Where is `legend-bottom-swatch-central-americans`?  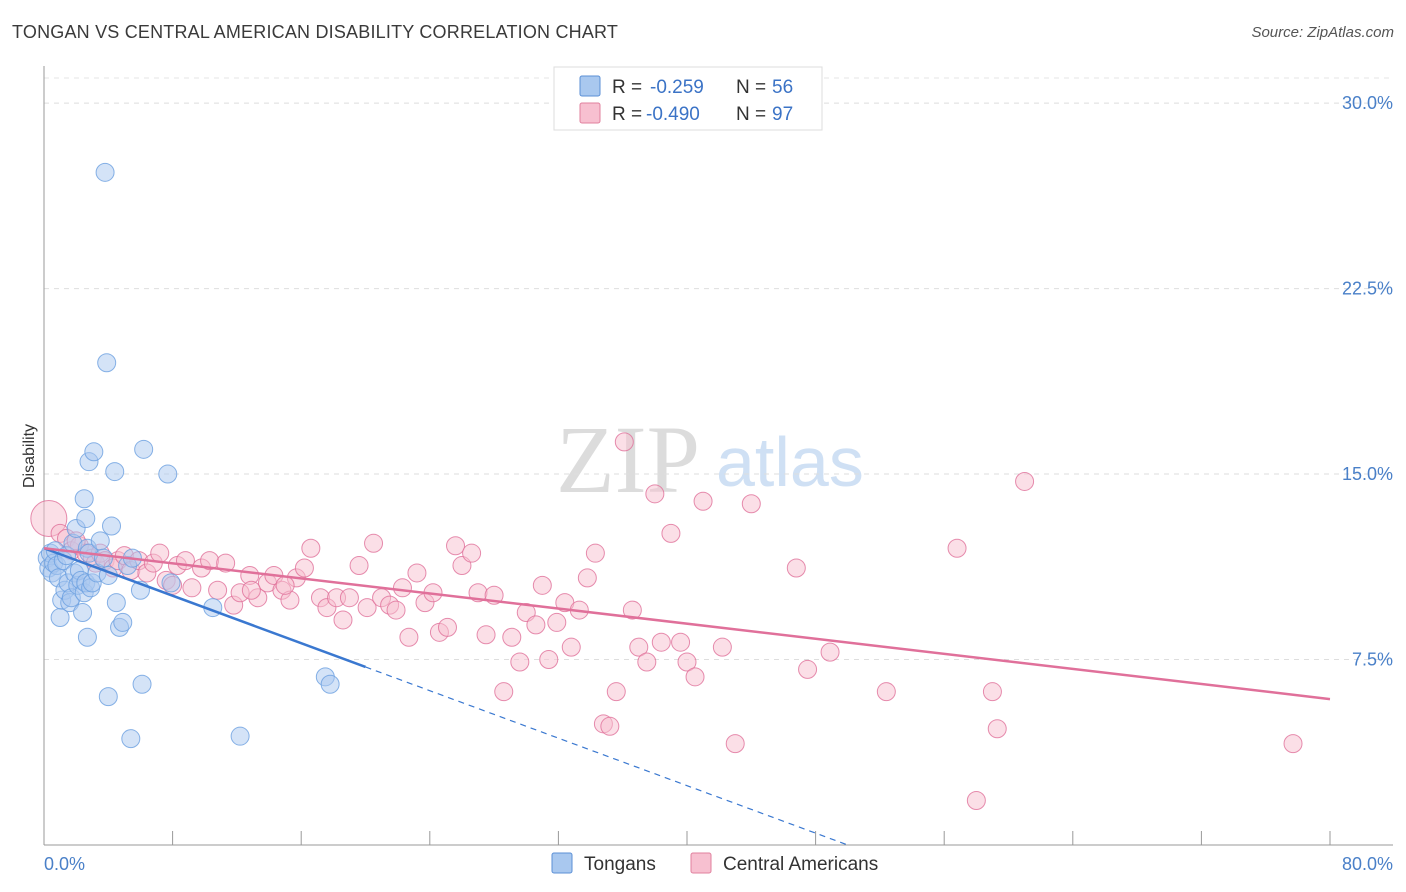 legend-bottom-swatch-central-americans is located at coordinates (701, 863).